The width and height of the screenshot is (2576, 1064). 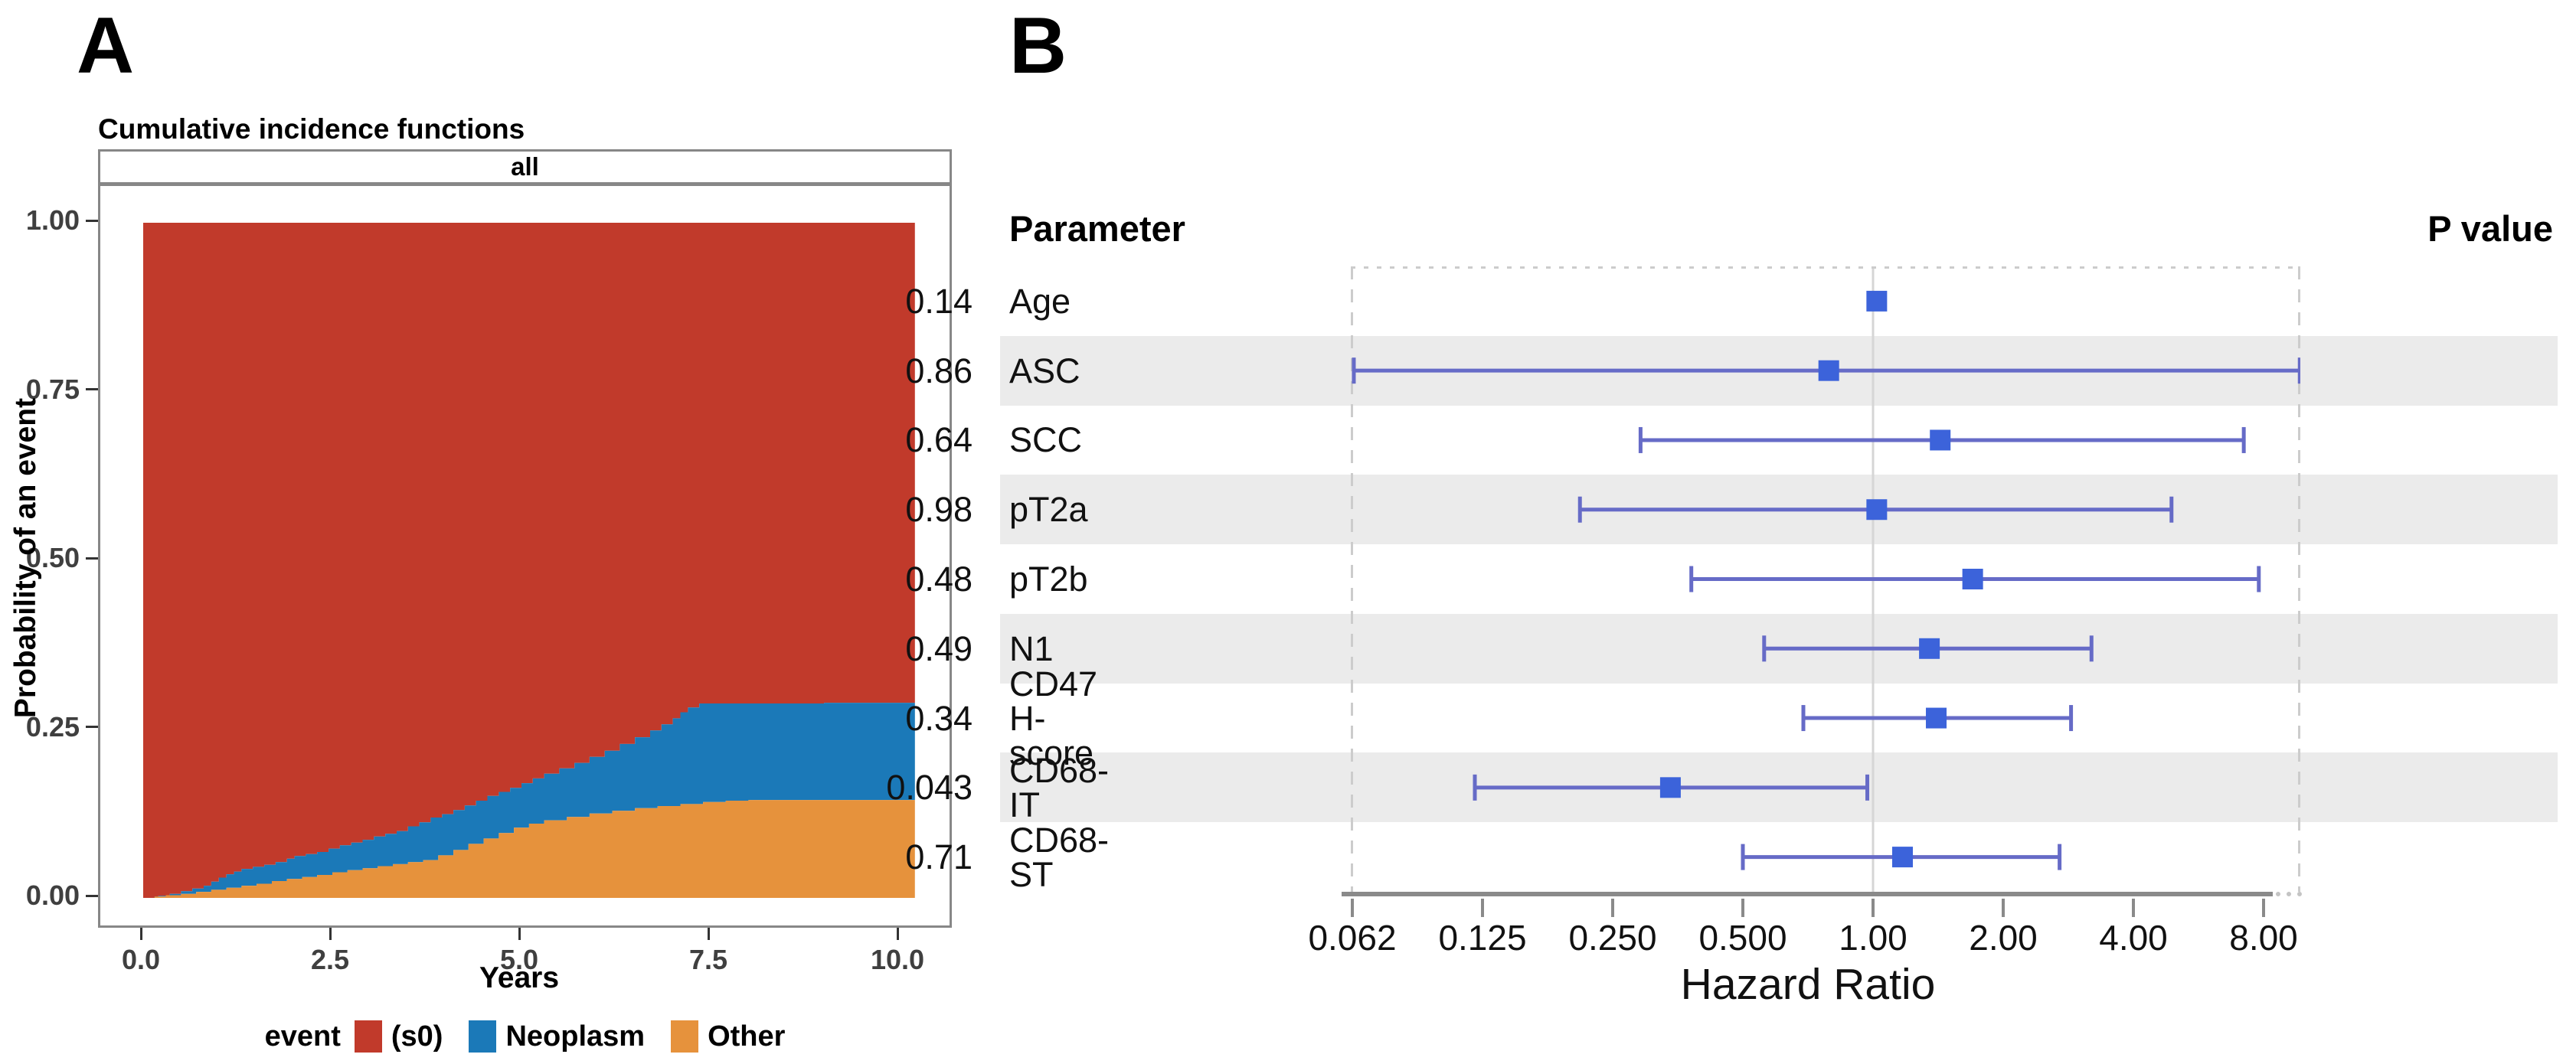 What do you see at coordinates (2133, 938) in the screenshot?
I see `forest-axis-tick-label: 4.00` at bounding box center [2133, 938].